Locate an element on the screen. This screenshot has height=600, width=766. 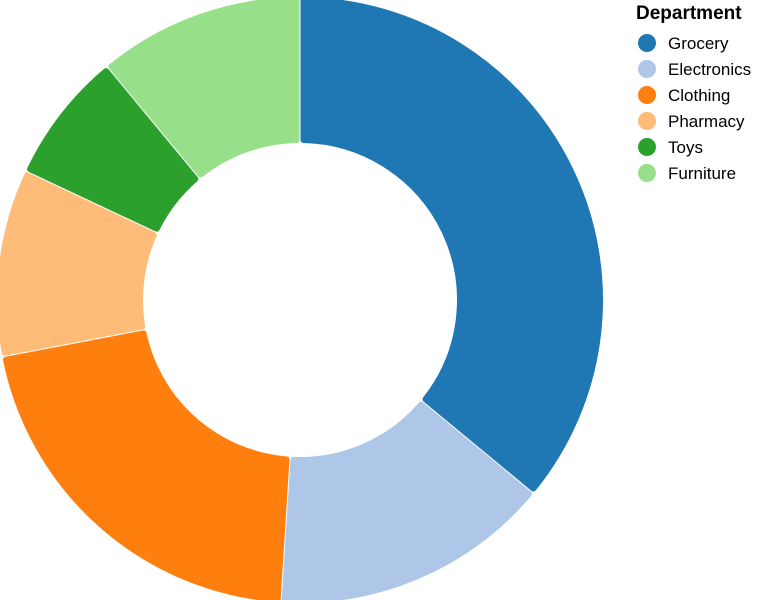
slice-furniture is located at coordinates (204, 89).